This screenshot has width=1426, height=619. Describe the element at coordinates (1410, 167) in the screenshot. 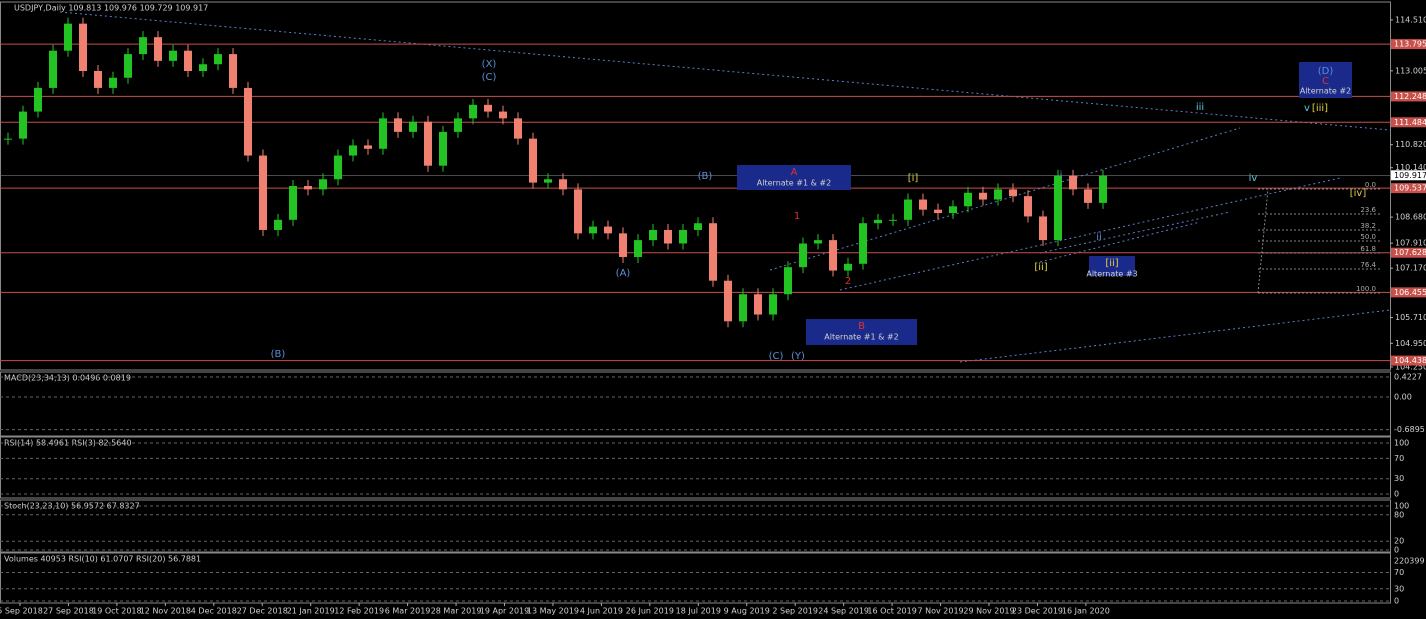

I see `y-tick-label: 110.140` at that location.